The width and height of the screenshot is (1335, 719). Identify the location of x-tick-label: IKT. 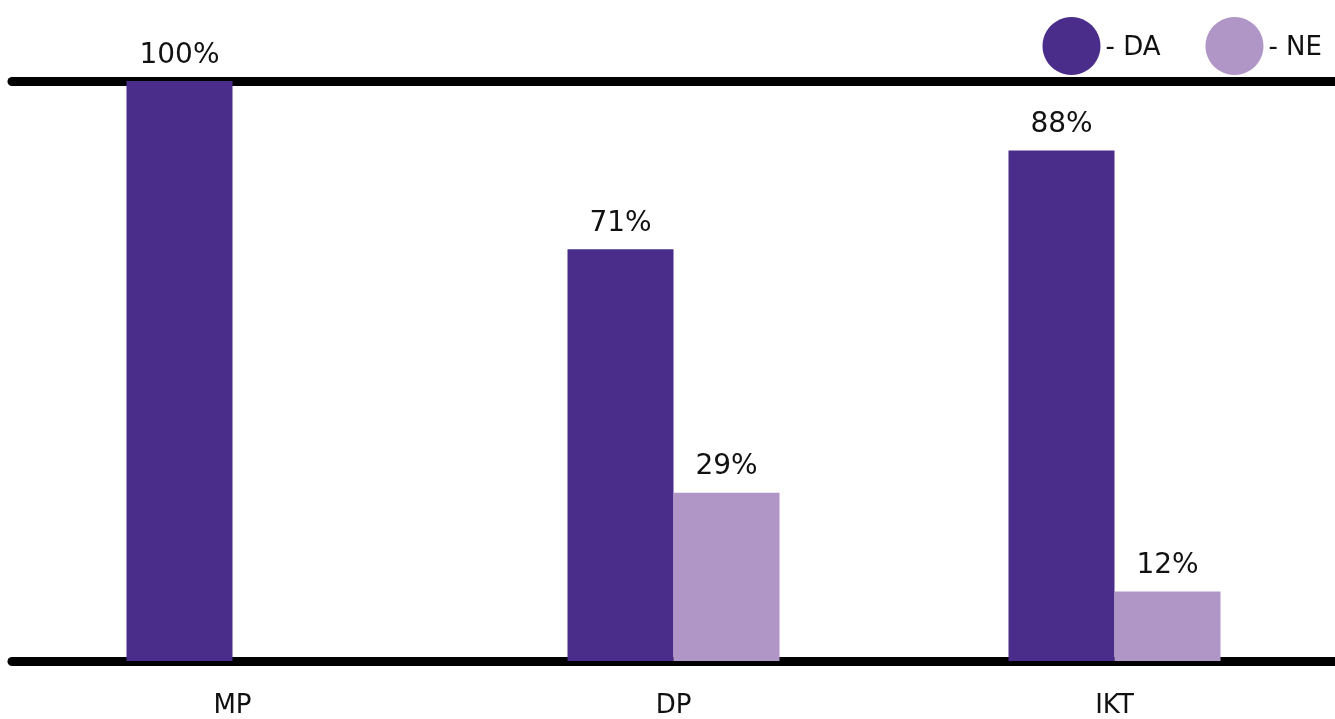
(1114, 704).